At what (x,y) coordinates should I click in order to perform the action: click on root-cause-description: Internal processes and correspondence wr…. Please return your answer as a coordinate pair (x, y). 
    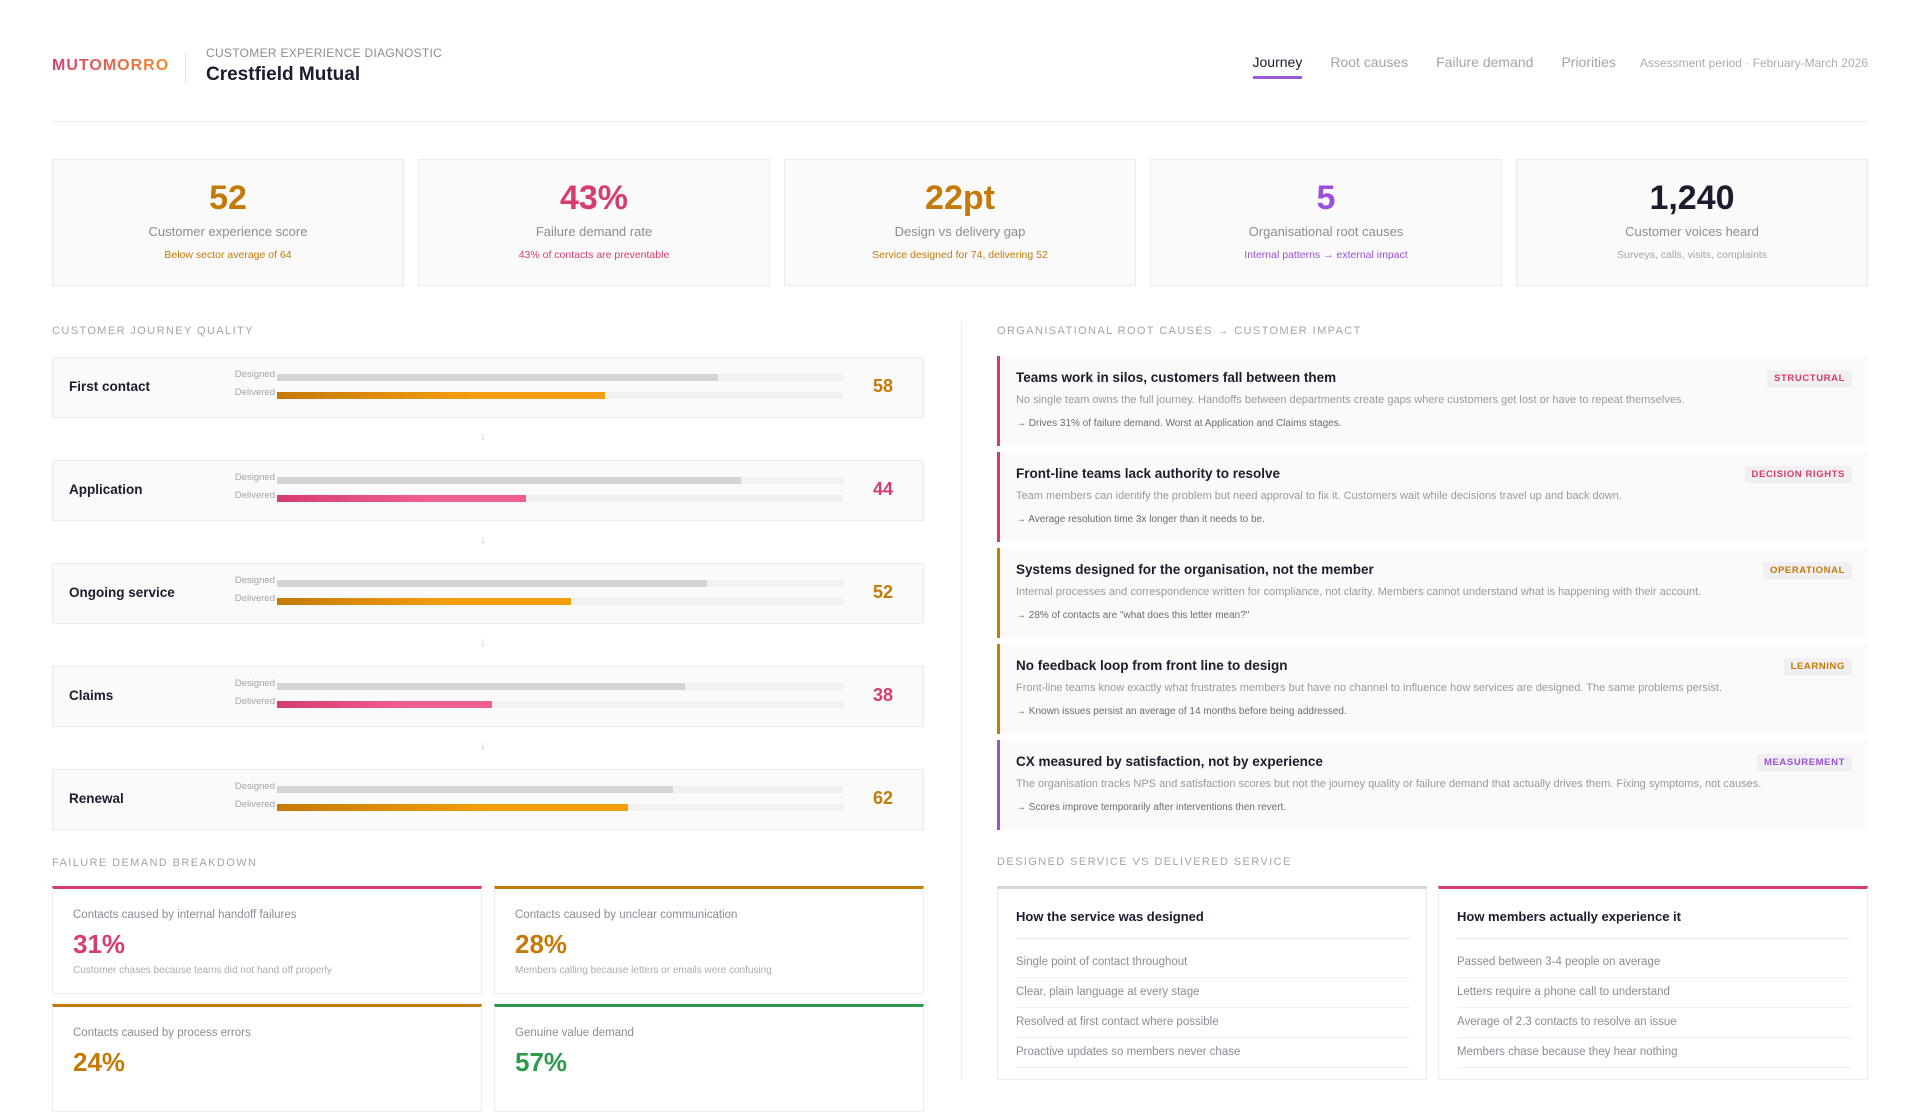
    Looking at the image, I should click on (1359, 592).